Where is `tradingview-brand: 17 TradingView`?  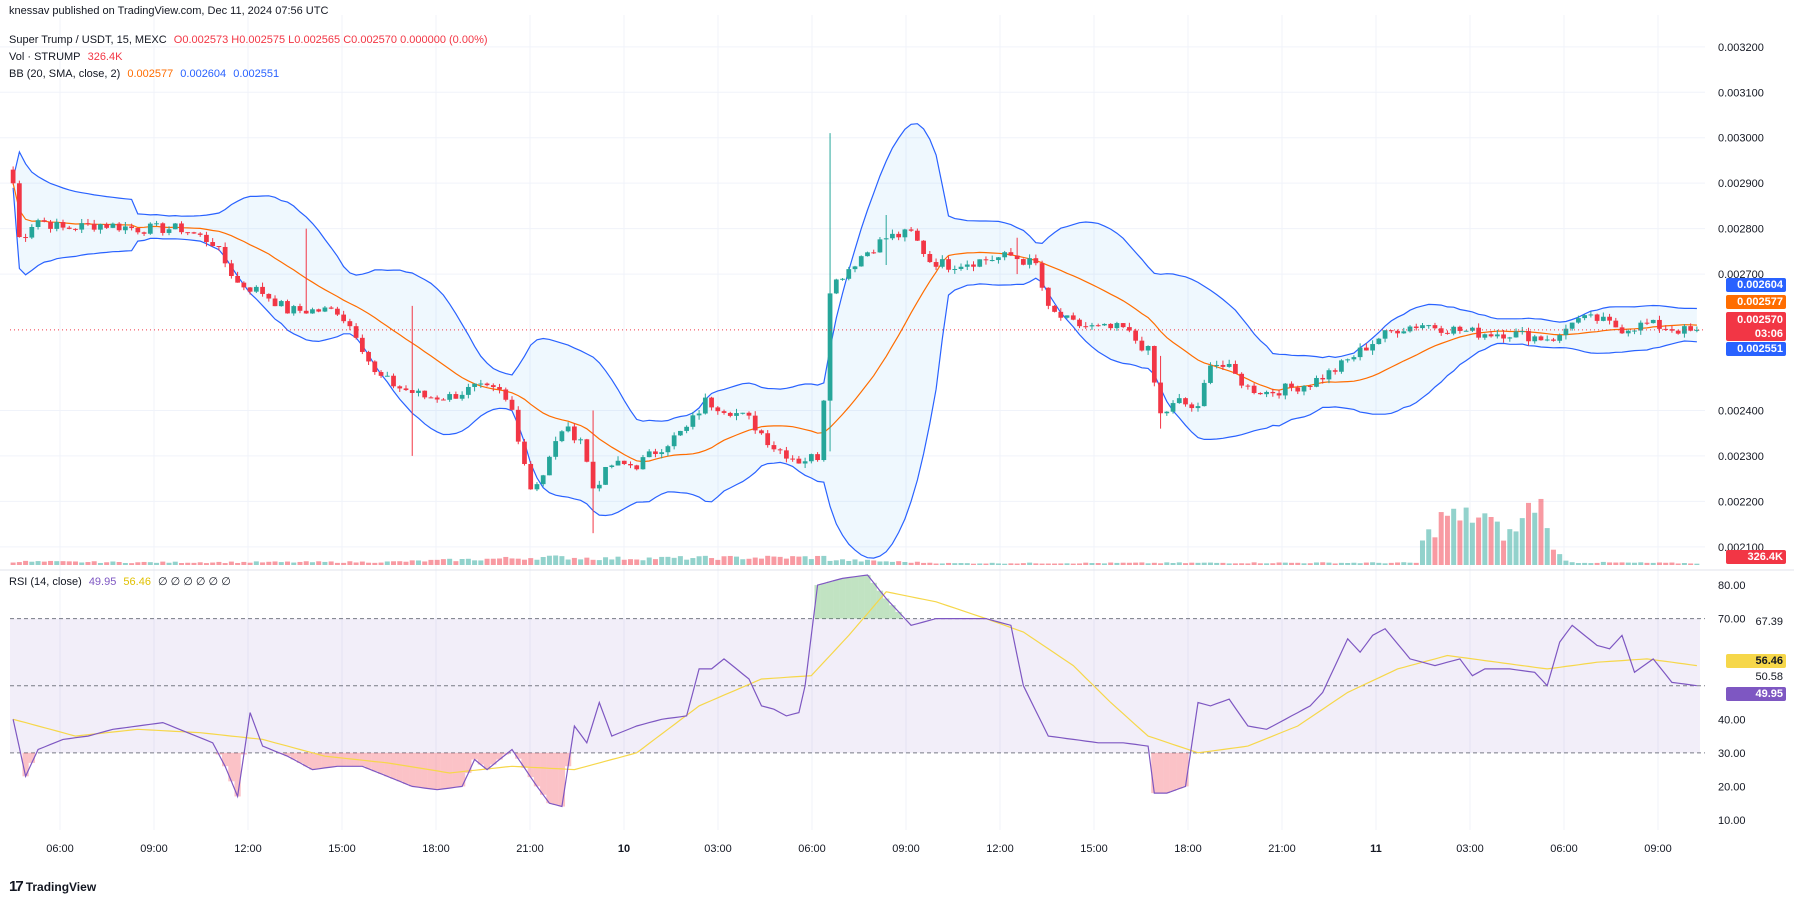 tradingview-brand: 17 TradingView is located at coordinates (52, 886).